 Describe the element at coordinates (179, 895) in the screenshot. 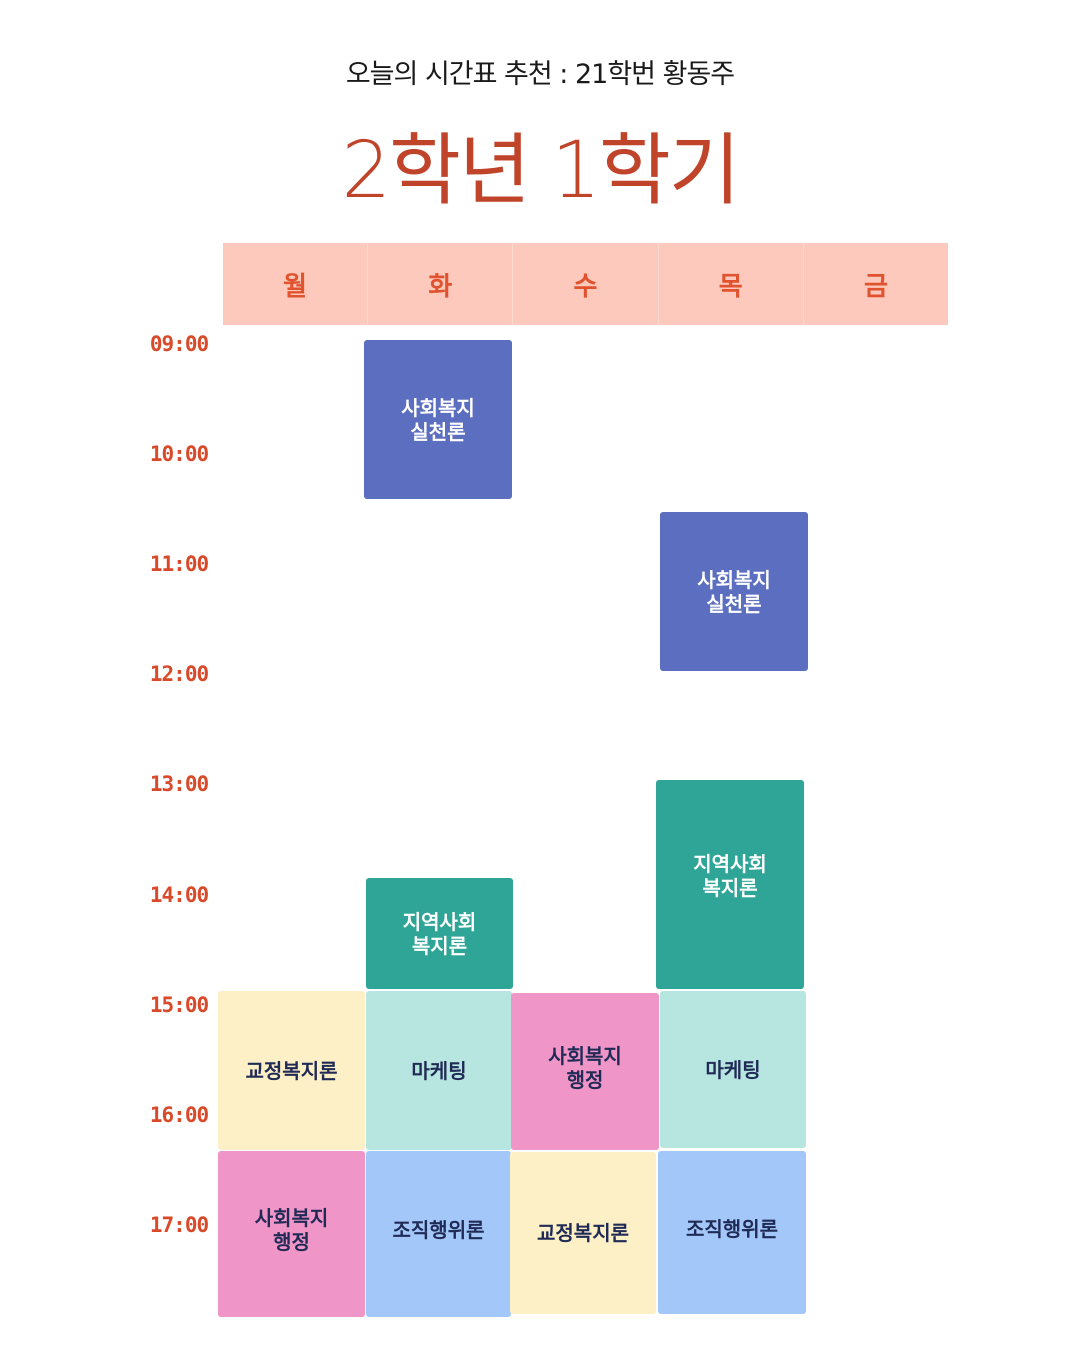

I see `time-label: 14:00` at that location.